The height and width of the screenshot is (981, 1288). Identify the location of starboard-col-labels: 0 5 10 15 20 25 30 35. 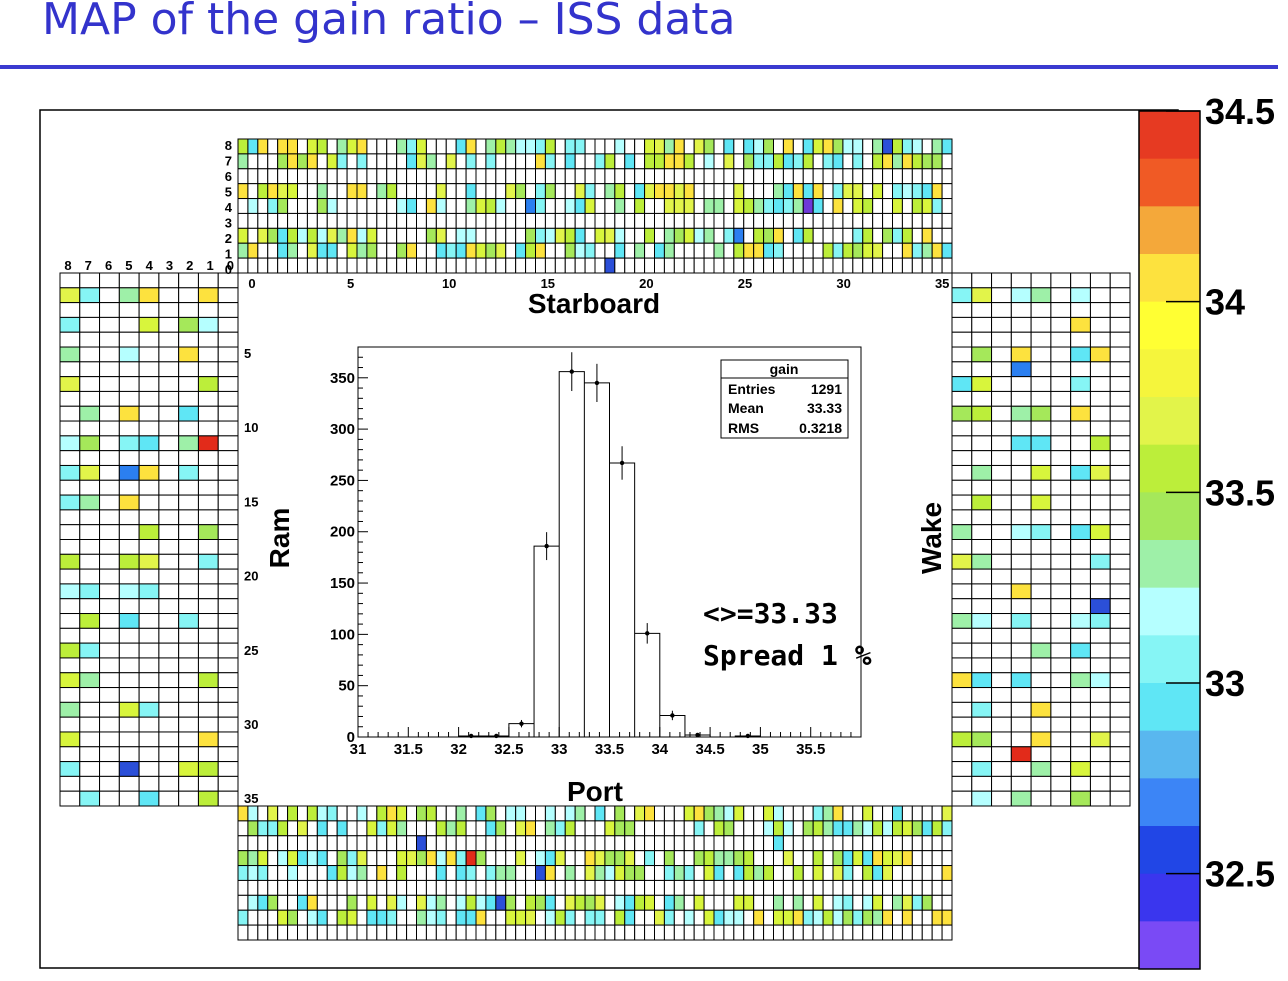
(598, 283).